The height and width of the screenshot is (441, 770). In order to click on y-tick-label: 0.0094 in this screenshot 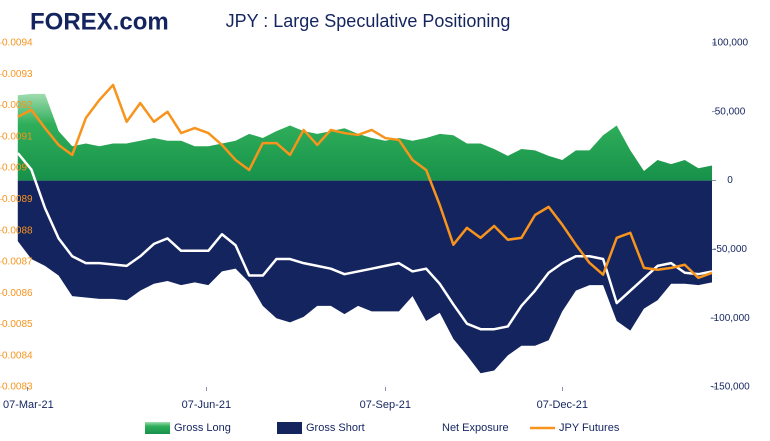, I will do `click(17, 43)`.